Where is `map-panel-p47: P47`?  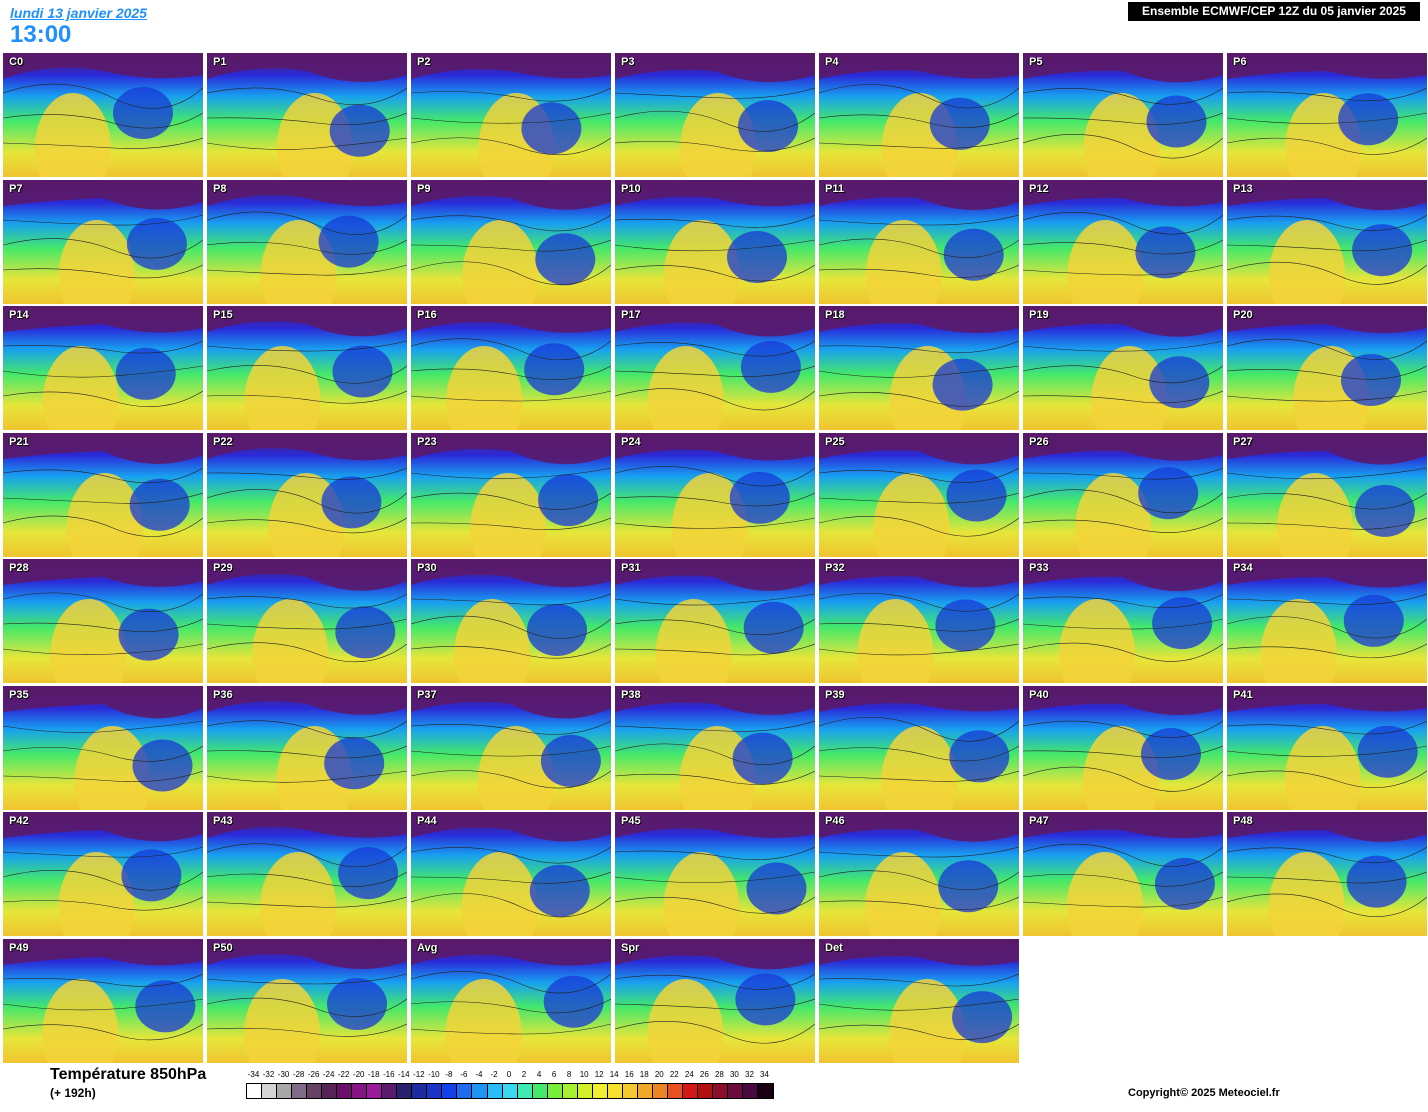
map-panel-p47: P47 is located at coordinates (1123, 874).